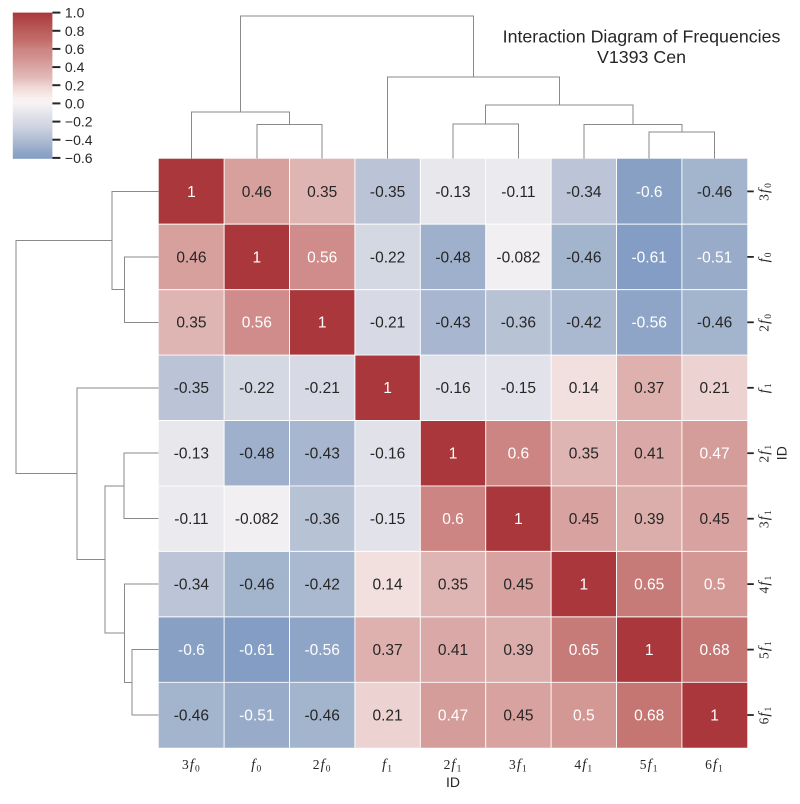  I want to click on svg-text: 0.0, so click(75, 104).